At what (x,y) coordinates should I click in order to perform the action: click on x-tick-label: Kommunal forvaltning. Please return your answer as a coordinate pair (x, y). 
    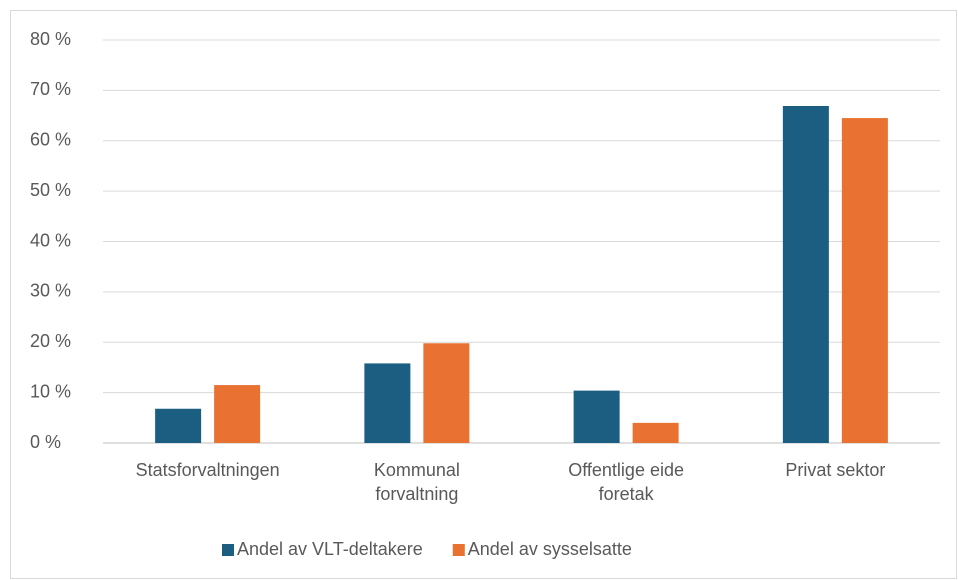
    Looking at the image, I should click on (417, 482).